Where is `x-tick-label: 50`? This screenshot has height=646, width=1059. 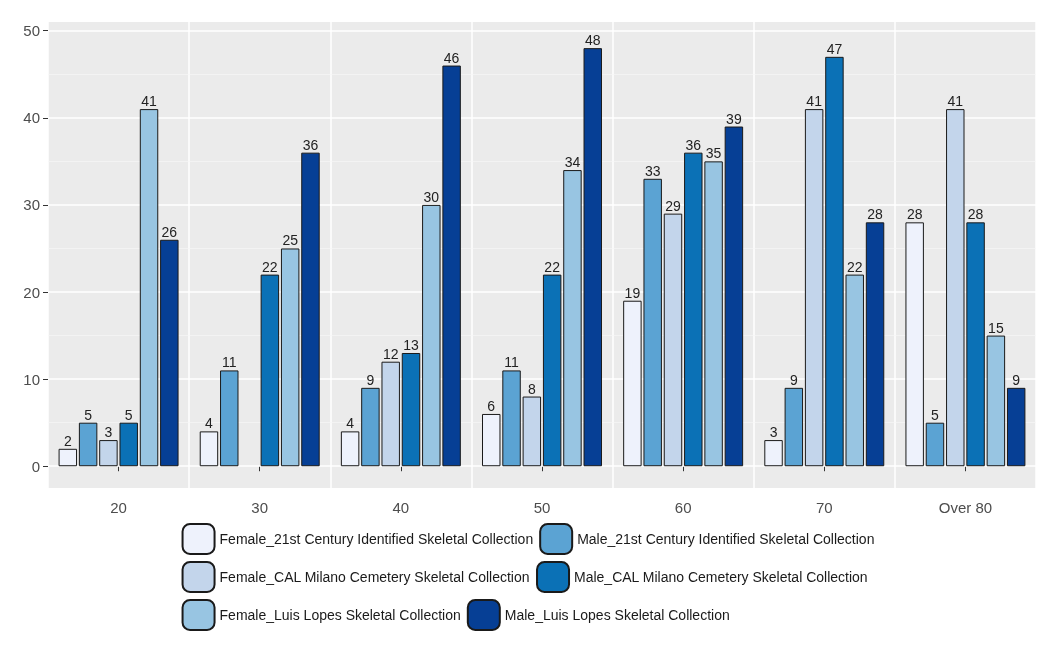 x-tick-label: 50 is located at coordinates (542, 507).